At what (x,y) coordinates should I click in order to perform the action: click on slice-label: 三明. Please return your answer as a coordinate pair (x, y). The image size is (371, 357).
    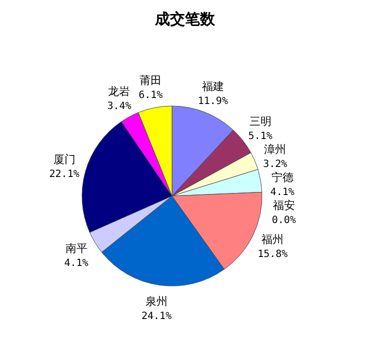
    Looking at the image, I should click on (260, 121).